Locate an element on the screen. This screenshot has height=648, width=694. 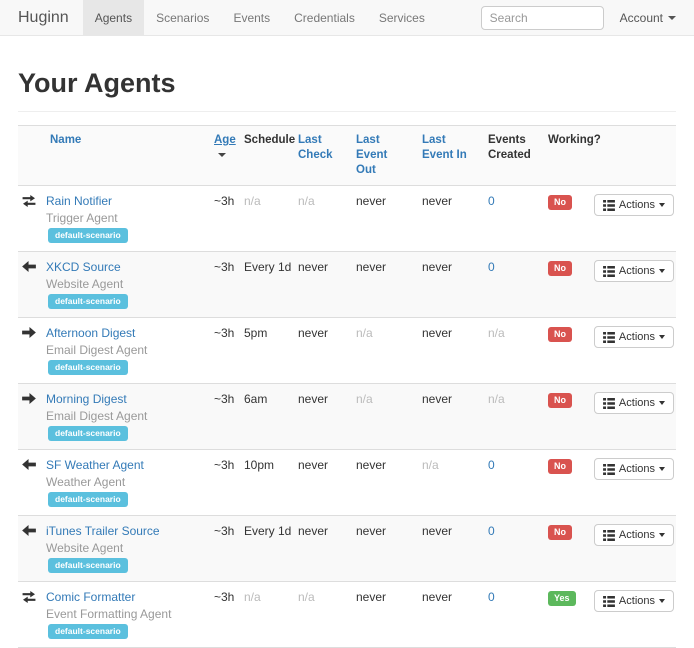
header-name: Name is located at coordinates (124, 155).